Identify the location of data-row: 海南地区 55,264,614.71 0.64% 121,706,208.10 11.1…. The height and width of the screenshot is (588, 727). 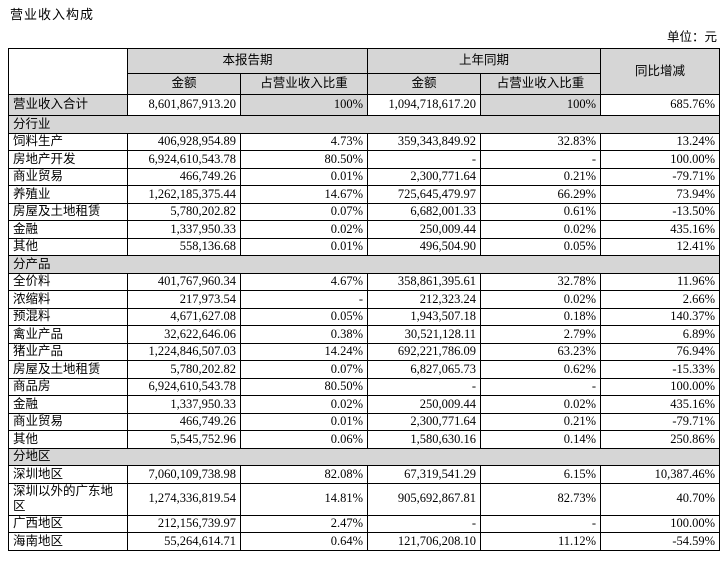
(364, 541).